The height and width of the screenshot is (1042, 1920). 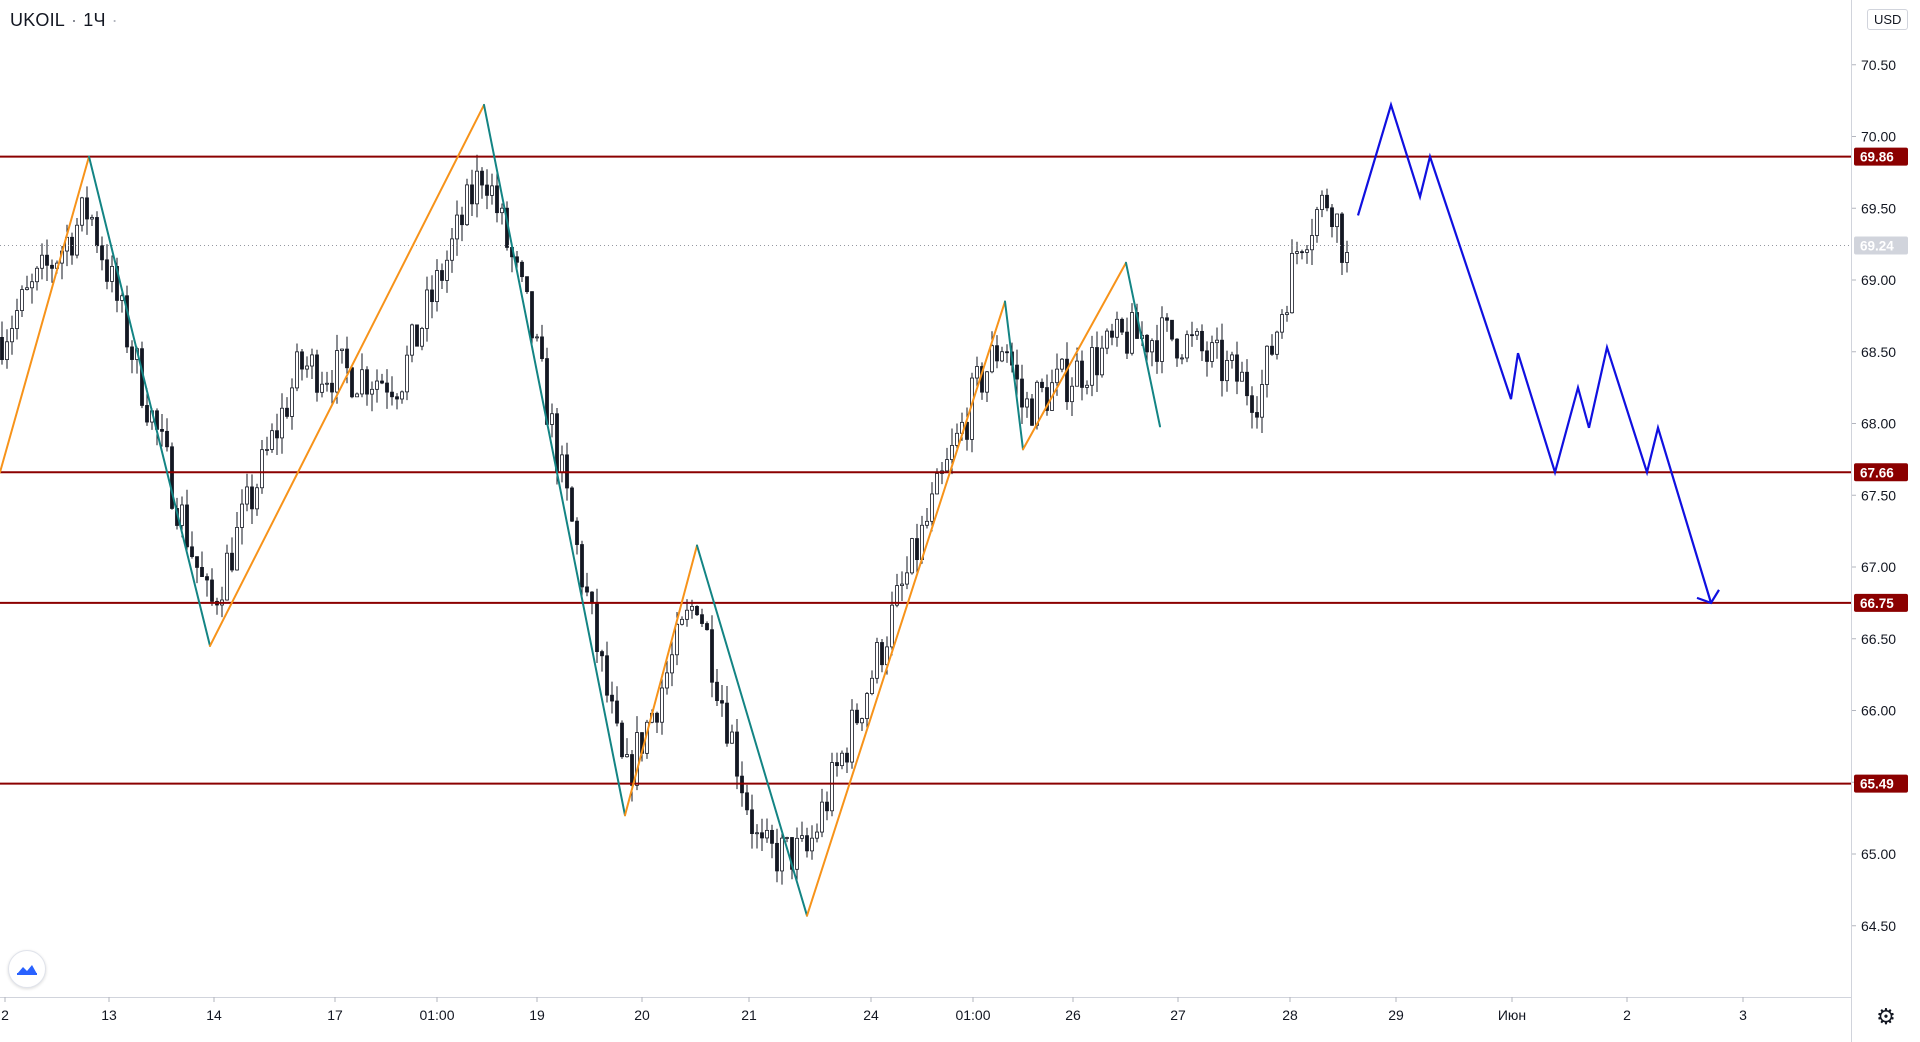 What do you see at coordinates (642, 1015) in the screenshot?
I see `time-tick-label: 20` at bounding box center [642, 1015].